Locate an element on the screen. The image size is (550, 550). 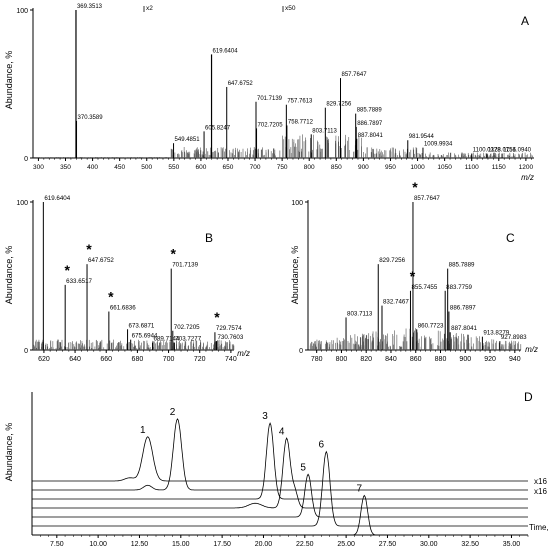
peak-label: 758.7712 is located at coordinates (301, 122).